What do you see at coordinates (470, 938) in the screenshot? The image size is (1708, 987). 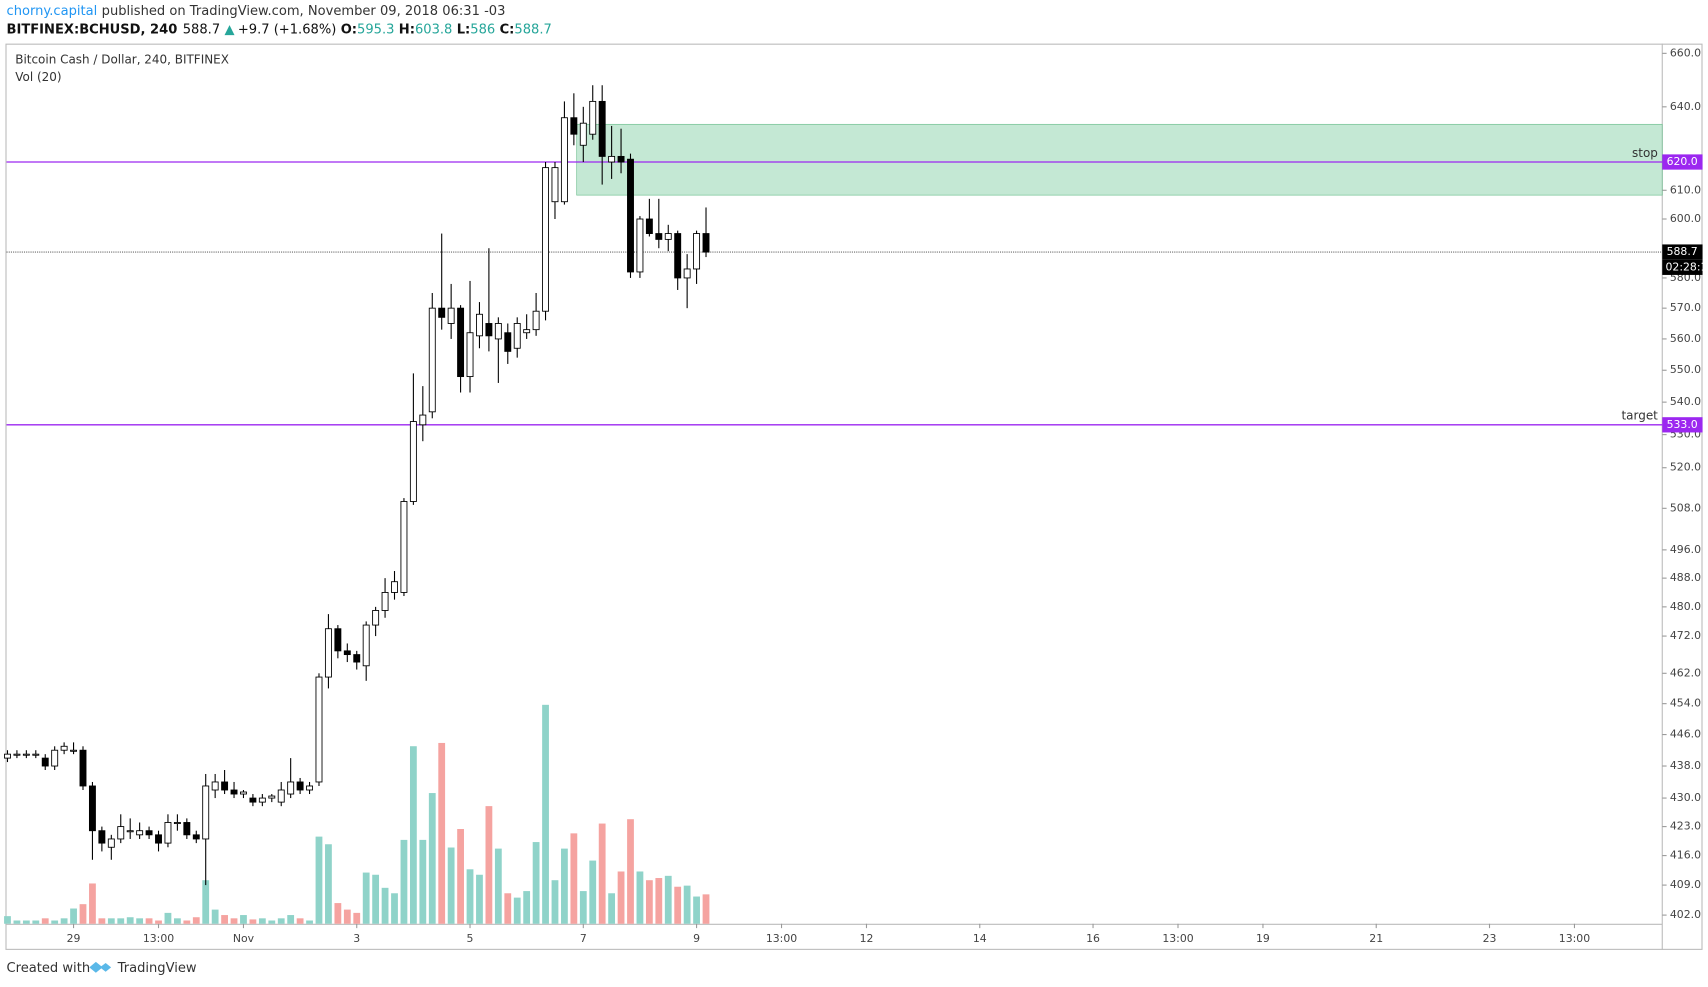 I see `x-tick-label: 5` at bounding box center [470, 938].